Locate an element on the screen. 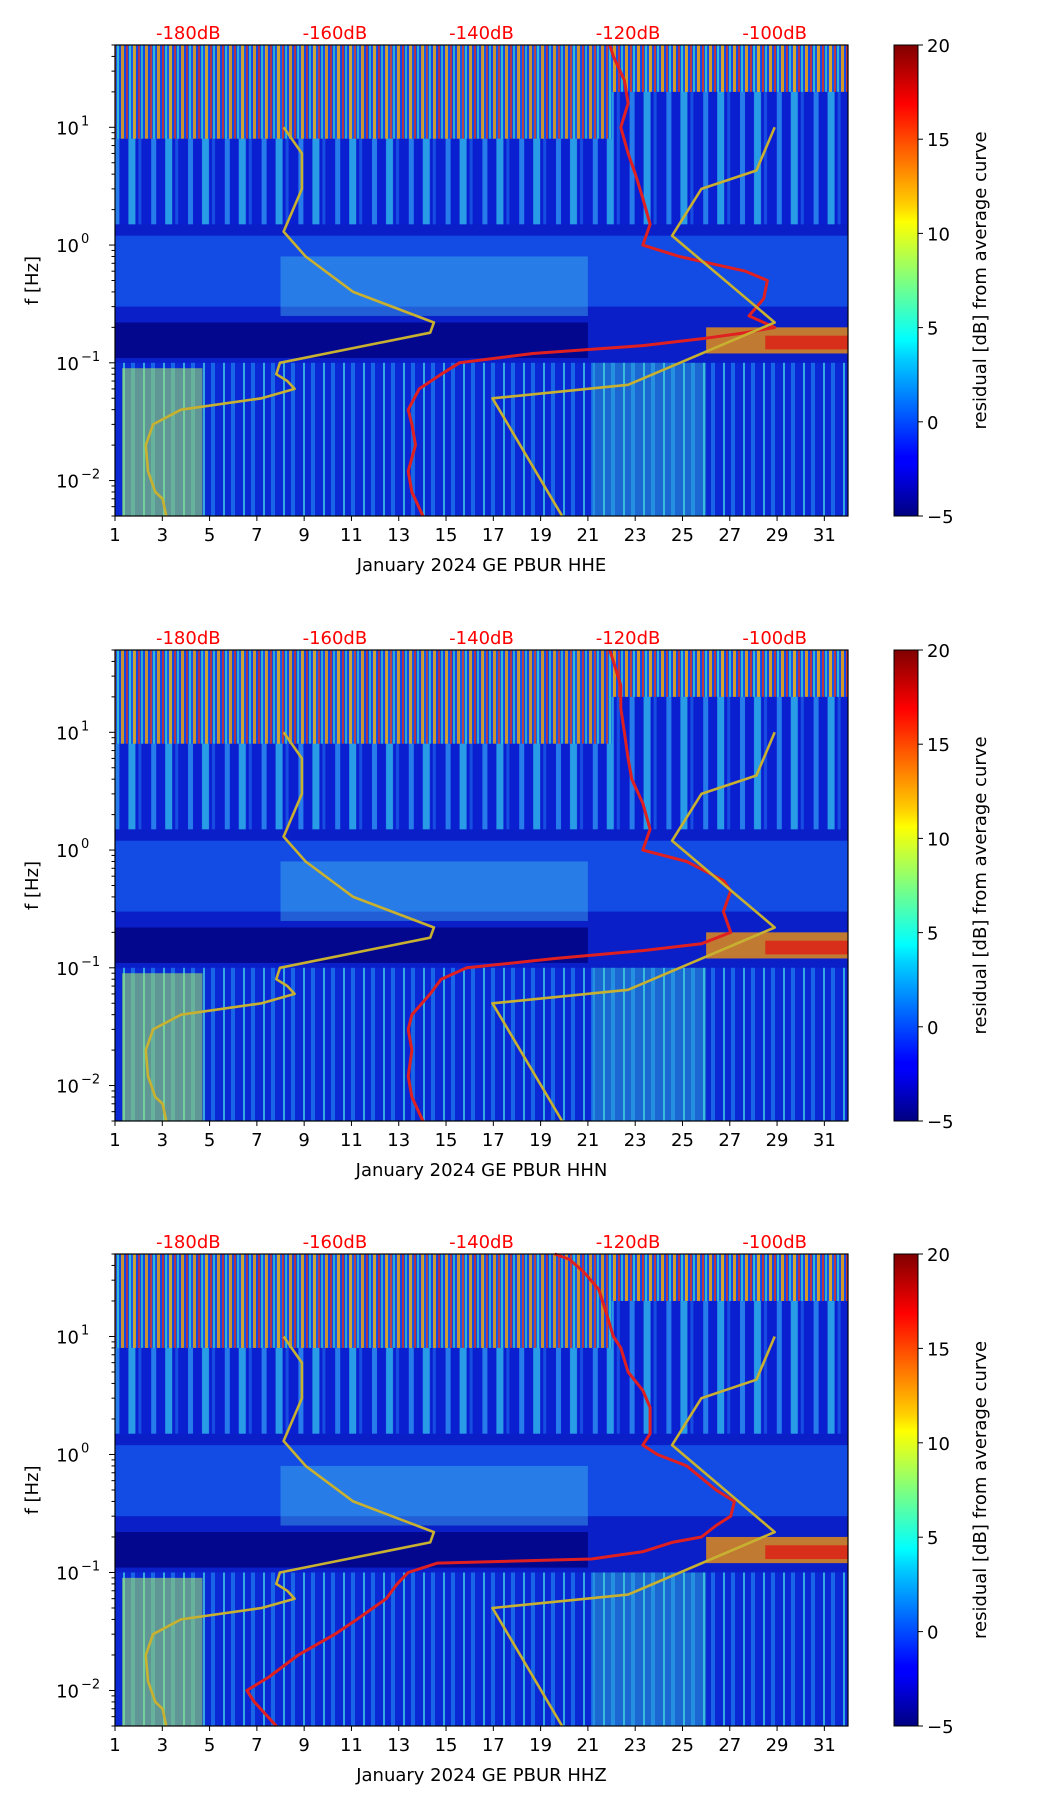 The height and width of the screenshot is (1806, 1052). spectrogram-hf-band is located at coordinates (363, 1301).